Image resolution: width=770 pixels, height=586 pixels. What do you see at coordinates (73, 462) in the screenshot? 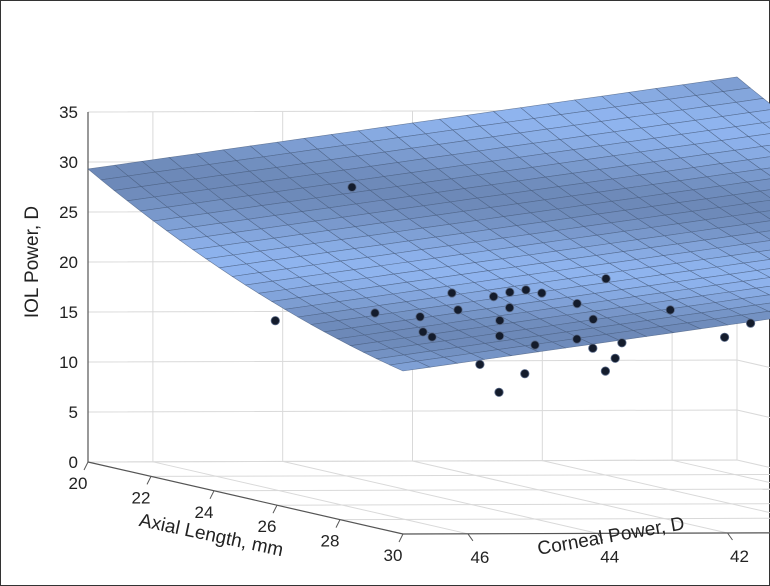
I see `z-tick-label: 0` at bounding box center [73, 462].